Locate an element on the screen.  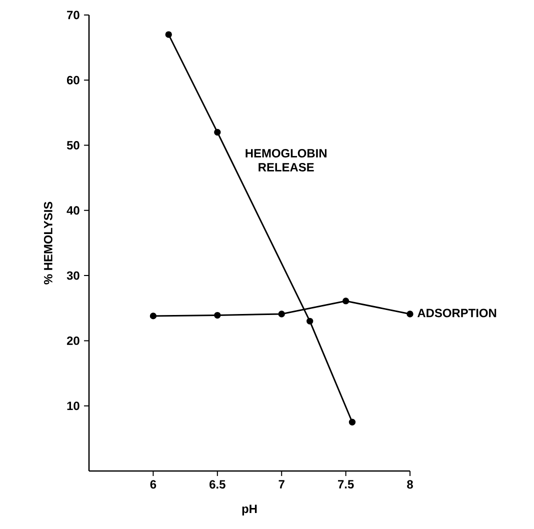
series-label: HEMOGLOBIN RELEASE is located at coordinates (286, 160).